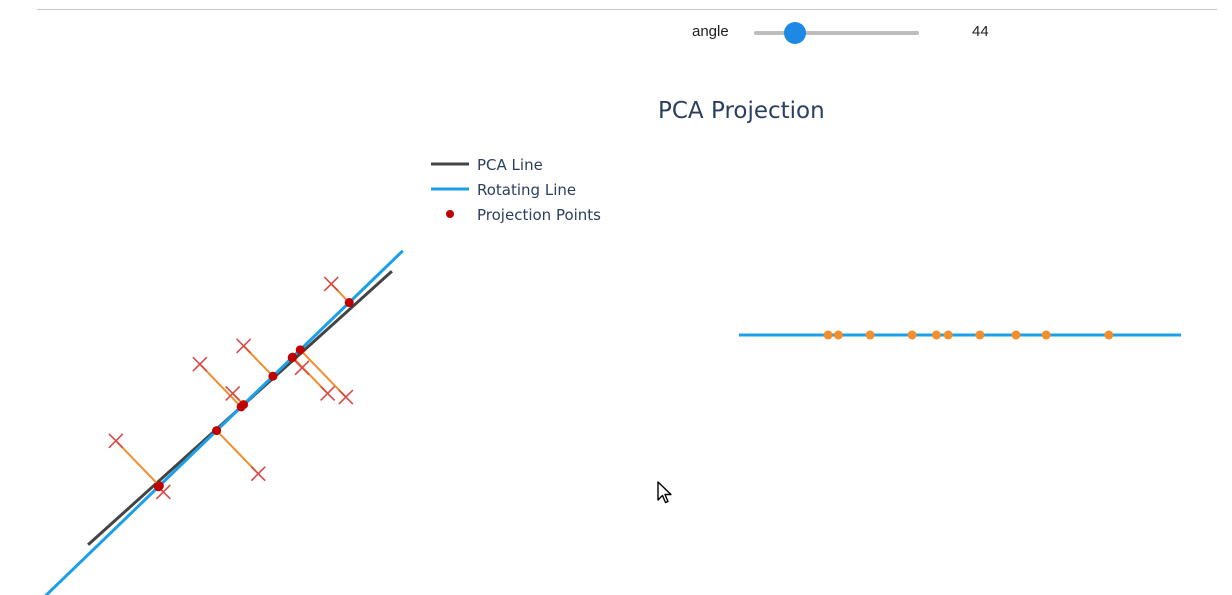 The width and height of the screenshot is (1232, 595). What do you see at coordinates (539, 215) in the screenshot?
I see `legend-label-projection-points: Projection Points` at bounding box center [539, 215].